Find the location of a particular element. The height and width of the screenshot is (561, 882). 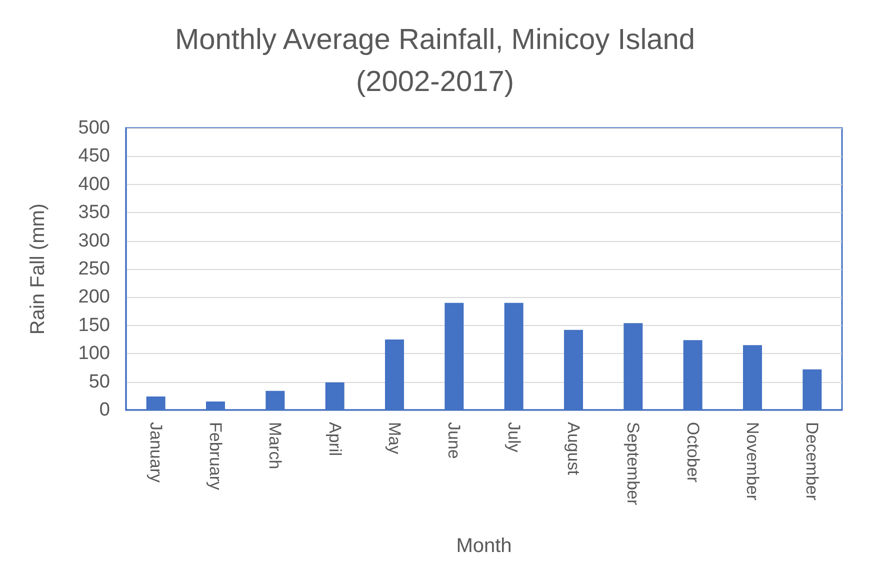

y-tick-label: 50 is located at coordinates (99, 381).